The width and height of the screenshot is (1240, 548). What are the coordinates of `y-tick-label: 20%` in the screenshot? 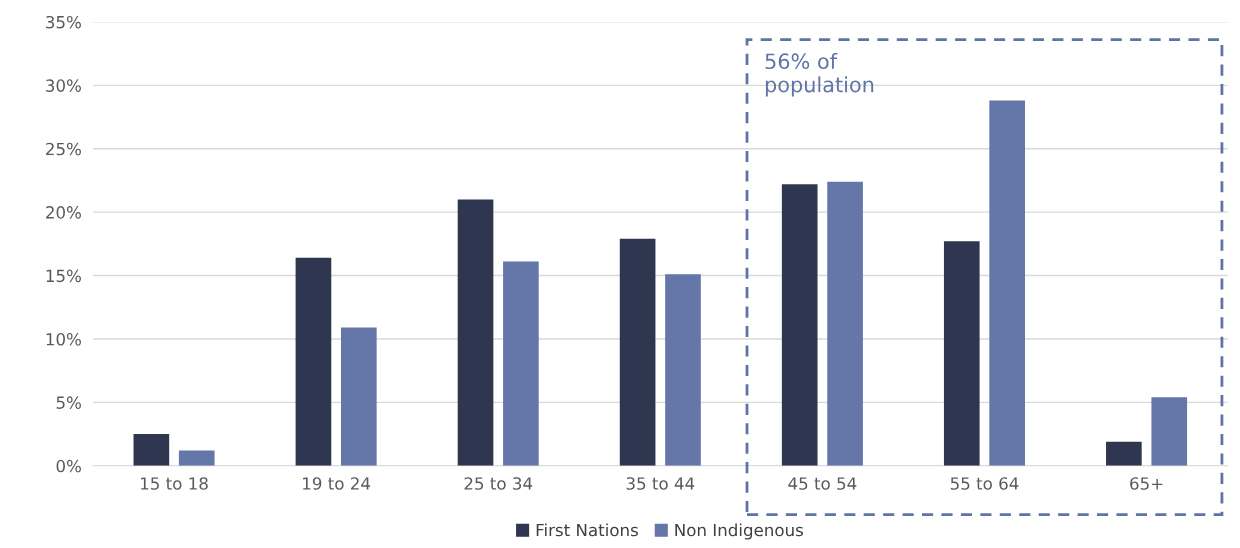 It's located at (63, 212).